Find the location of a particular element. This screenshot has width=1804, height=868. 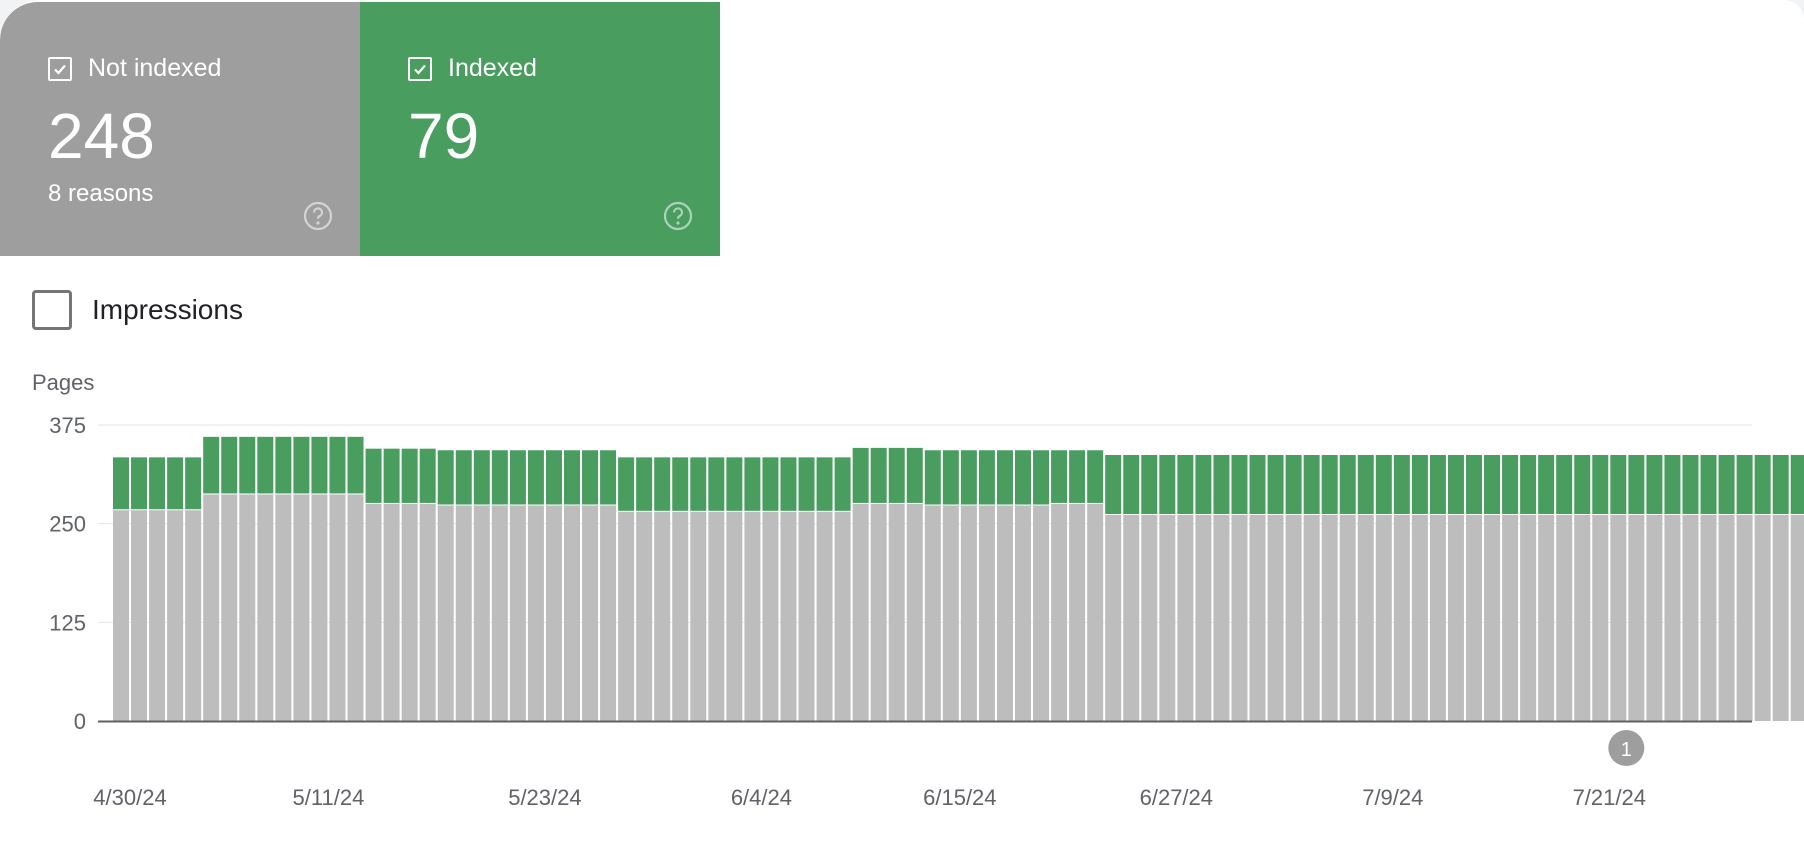

indexed-count: 79 is located at coordinates (444, 136).